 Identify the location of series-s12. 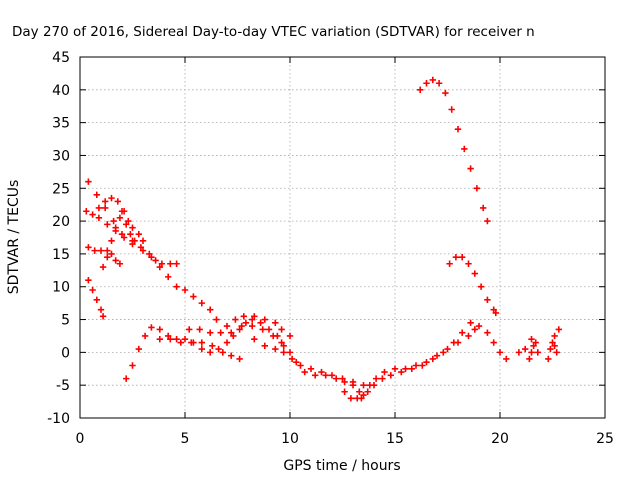
(409, 364).